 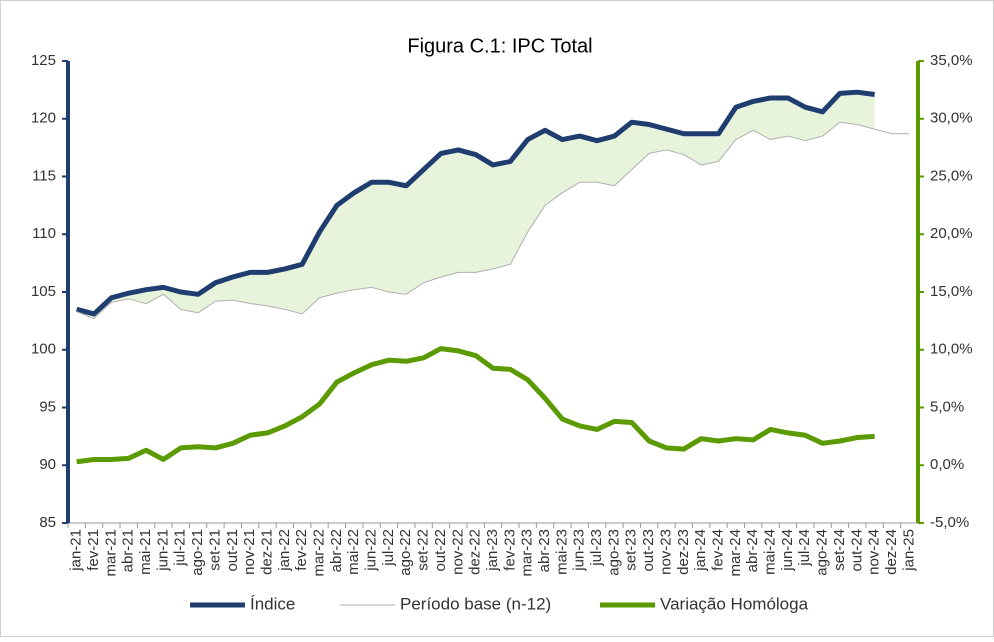 What do you see at coordinates (908, 550) in the screenshot?
I see `x-tick-label: jan-25` at bounding box center [908, 550].